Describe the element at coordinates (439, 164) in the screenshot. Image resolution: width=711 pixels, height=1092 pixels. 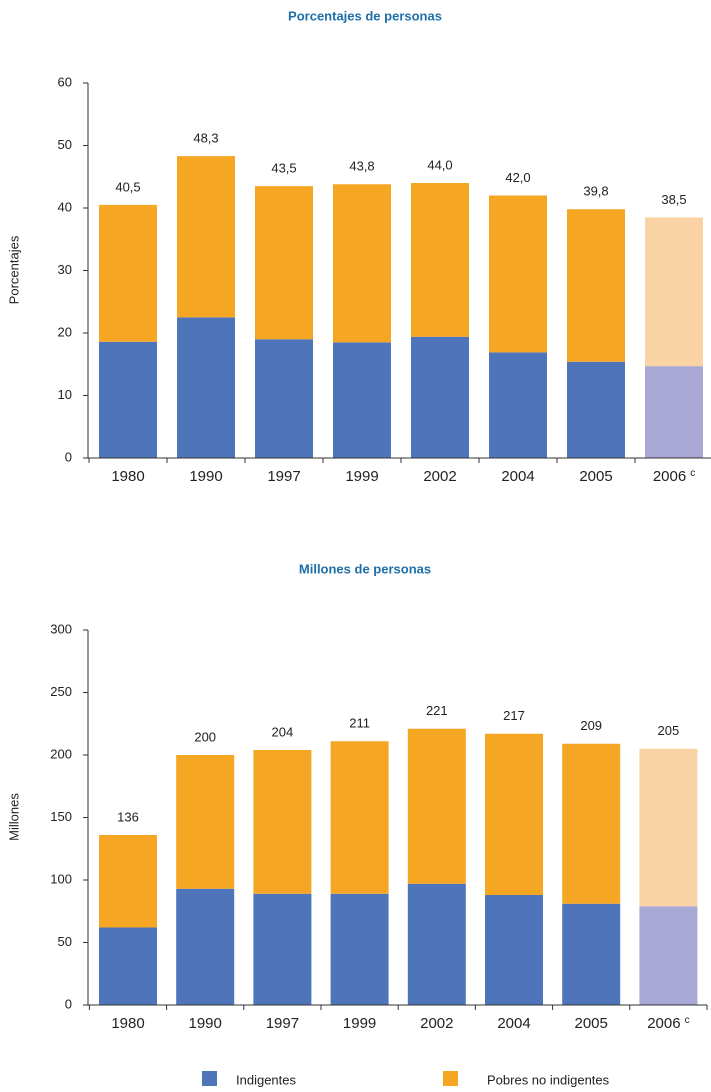
I see `total-label: 44,0` at that location.